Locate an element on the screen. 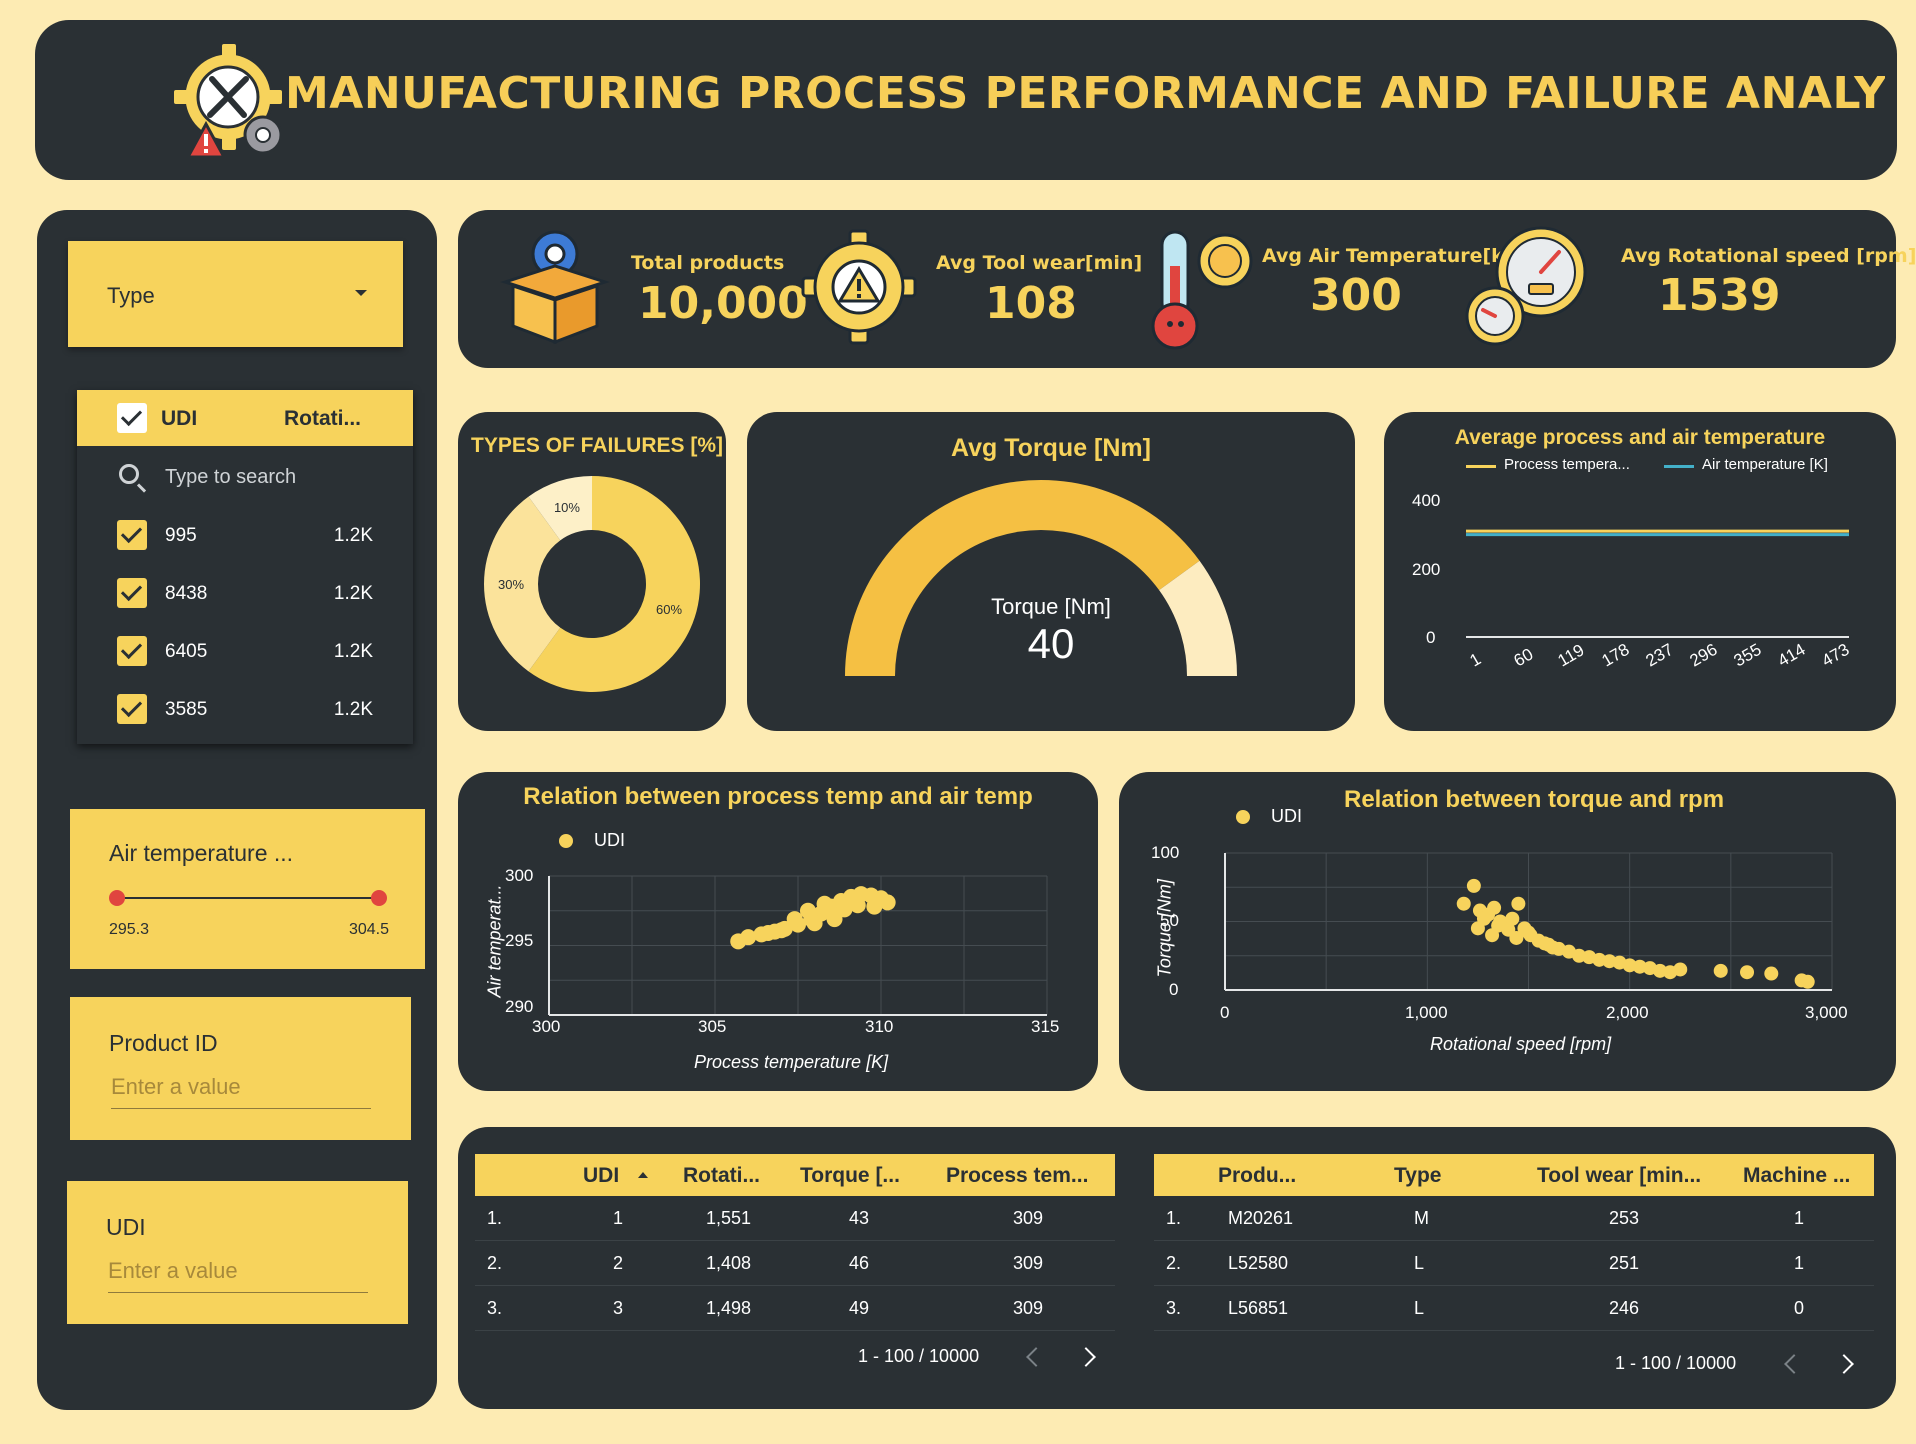  x-tick: 473 is located at coordinates (1836, 655).